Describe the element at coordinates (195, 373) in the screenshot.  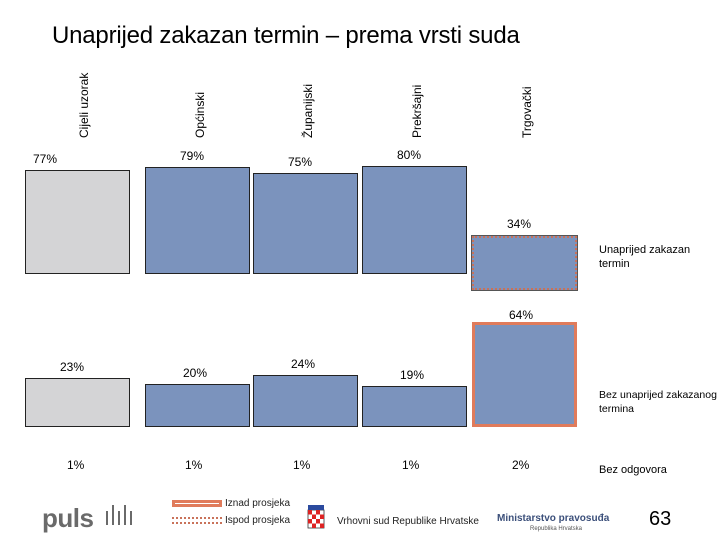
I see `label-unscheduled: 20%` at that location.